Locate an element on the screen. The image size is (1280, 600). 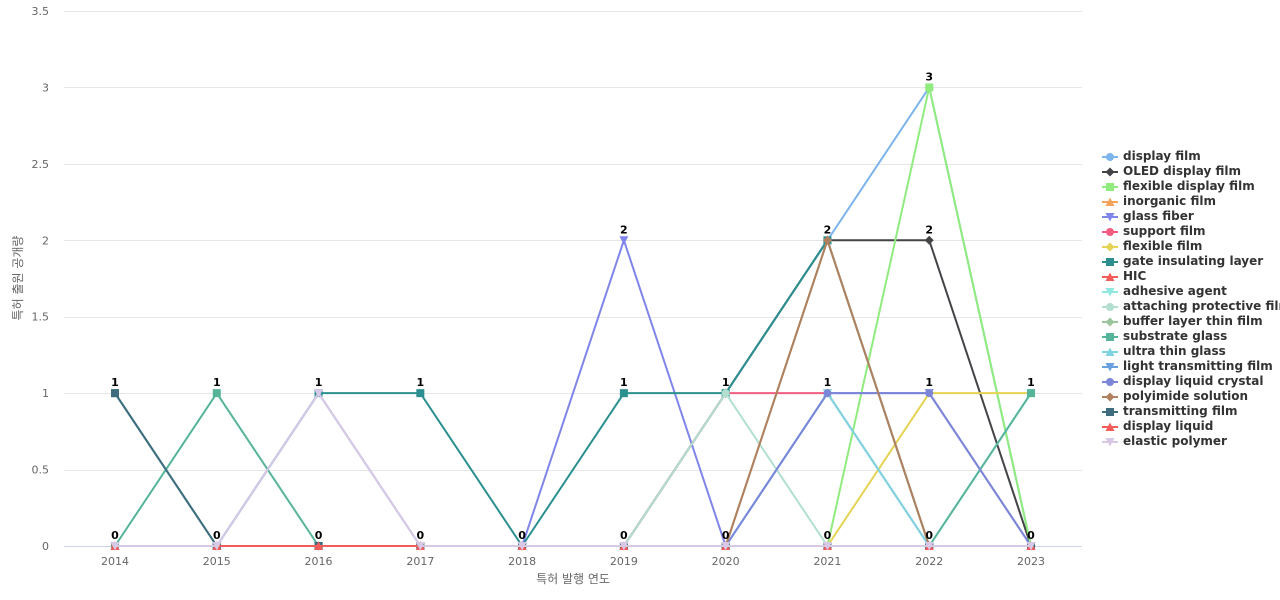
legend-item: flexible film is located at coordinates (1191, 246).